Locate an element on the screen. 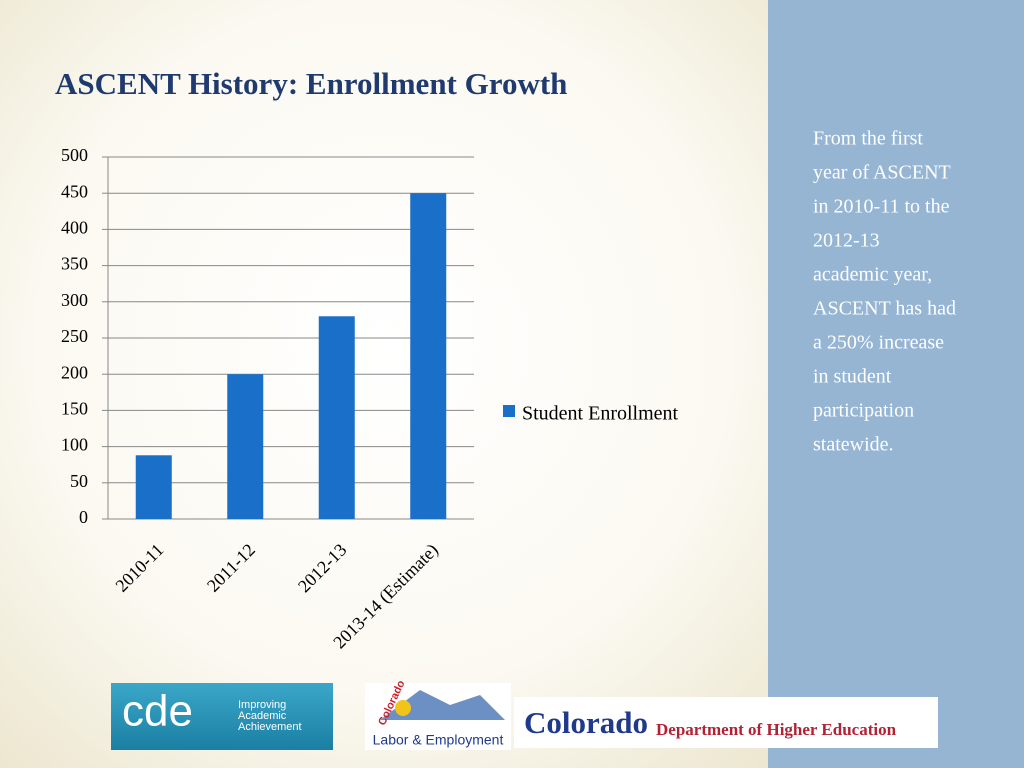 The height and width of the screenshot is (768, 1024). y-tick-label: 250 is located at coordinates (74, 336).